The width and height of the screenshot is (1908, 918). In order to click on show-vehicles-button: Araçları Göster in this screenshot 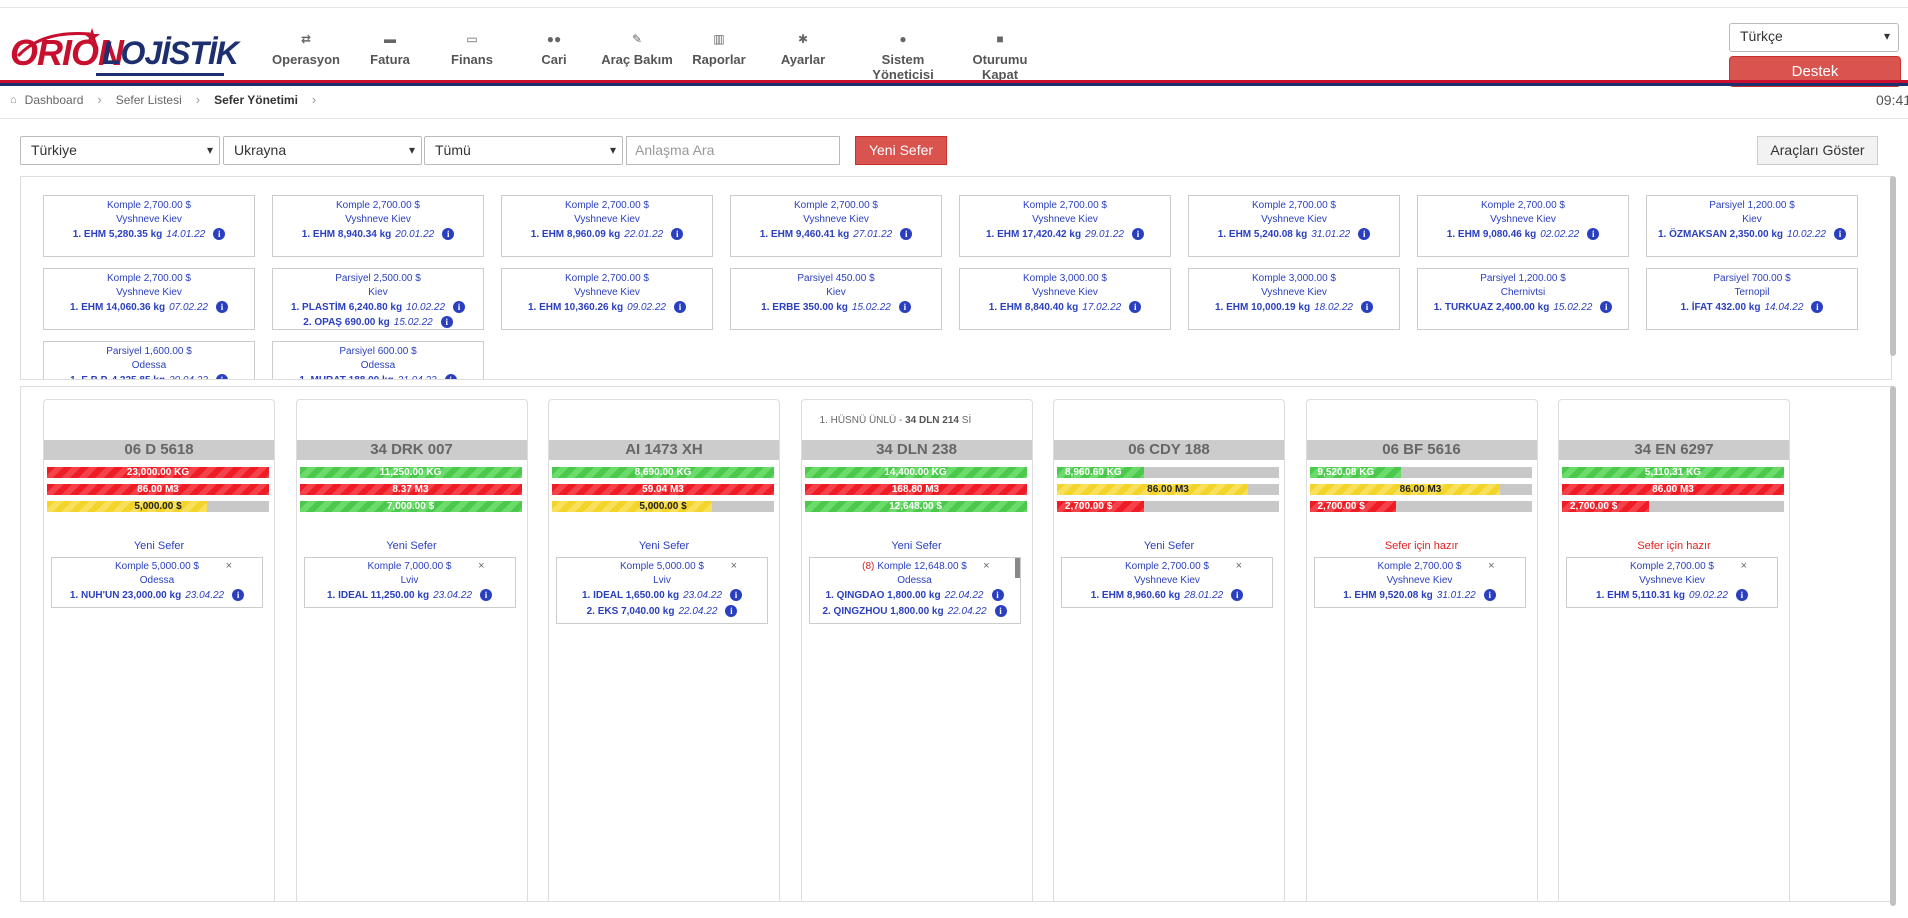, I will do `click(1817, 150)`.